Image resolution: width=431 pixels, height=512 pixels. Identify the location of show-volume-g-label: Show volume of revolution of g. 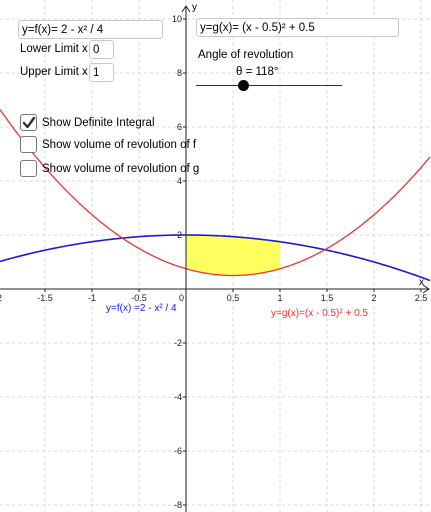
(121, 168).